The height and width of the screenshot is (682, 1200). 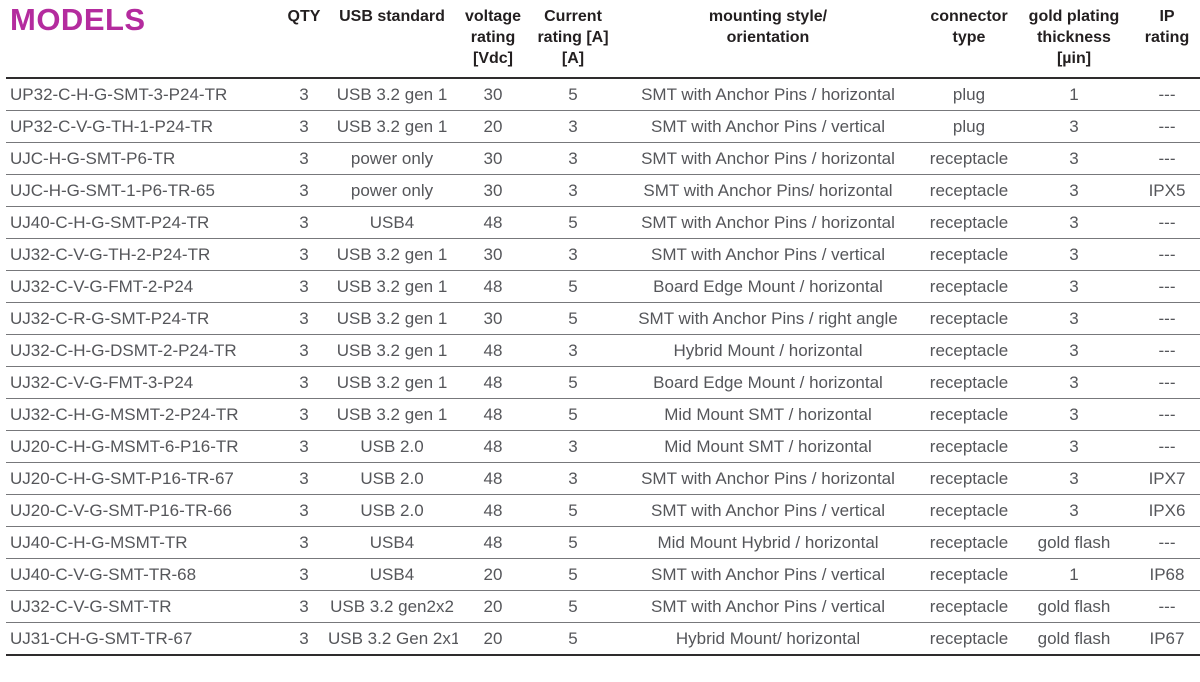 I want to click on cell-model: UJC-H-G-SMT-P6-TR, so click(x=144, y=159).